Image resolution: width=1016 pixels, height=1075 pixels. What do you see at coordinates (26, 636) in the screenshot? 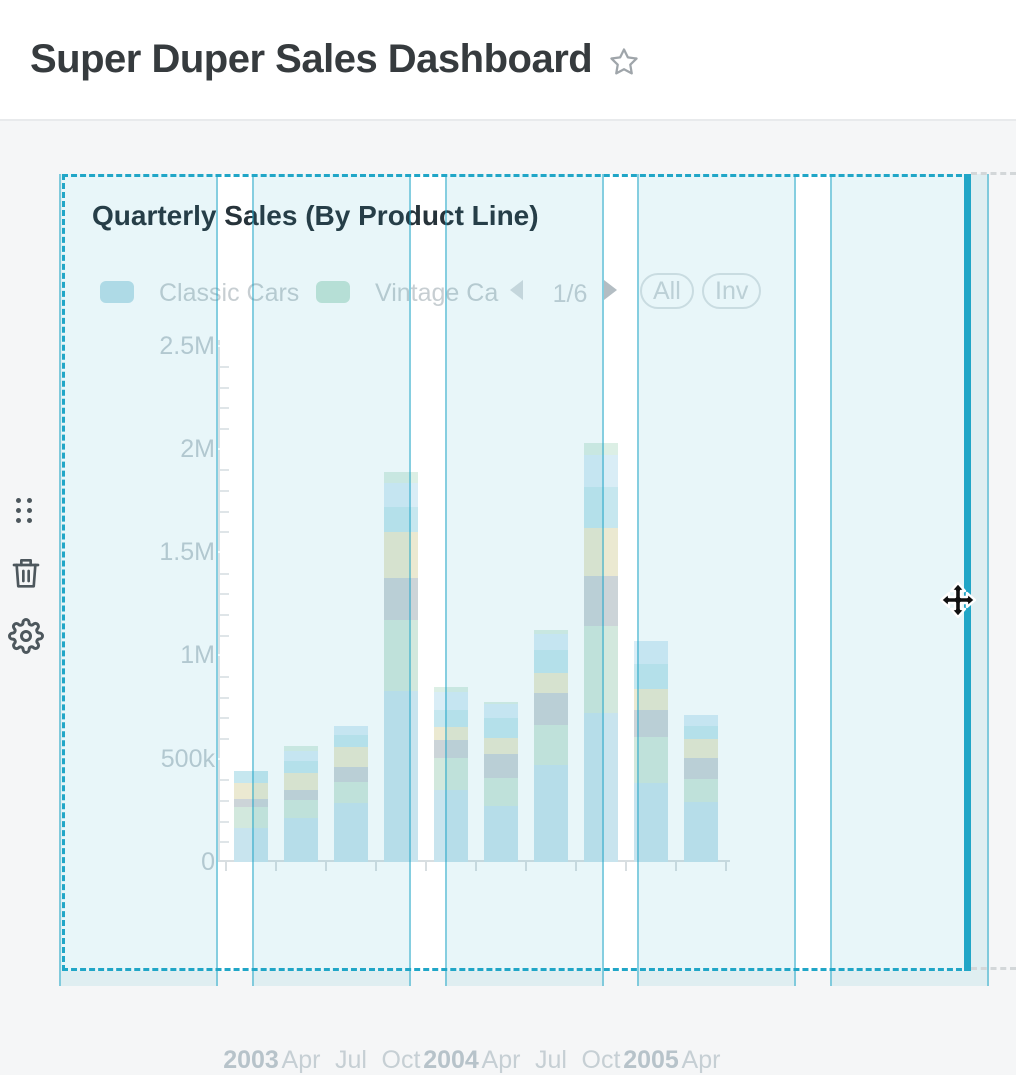
I see `gear-icon` at bounding box center [26, 636].